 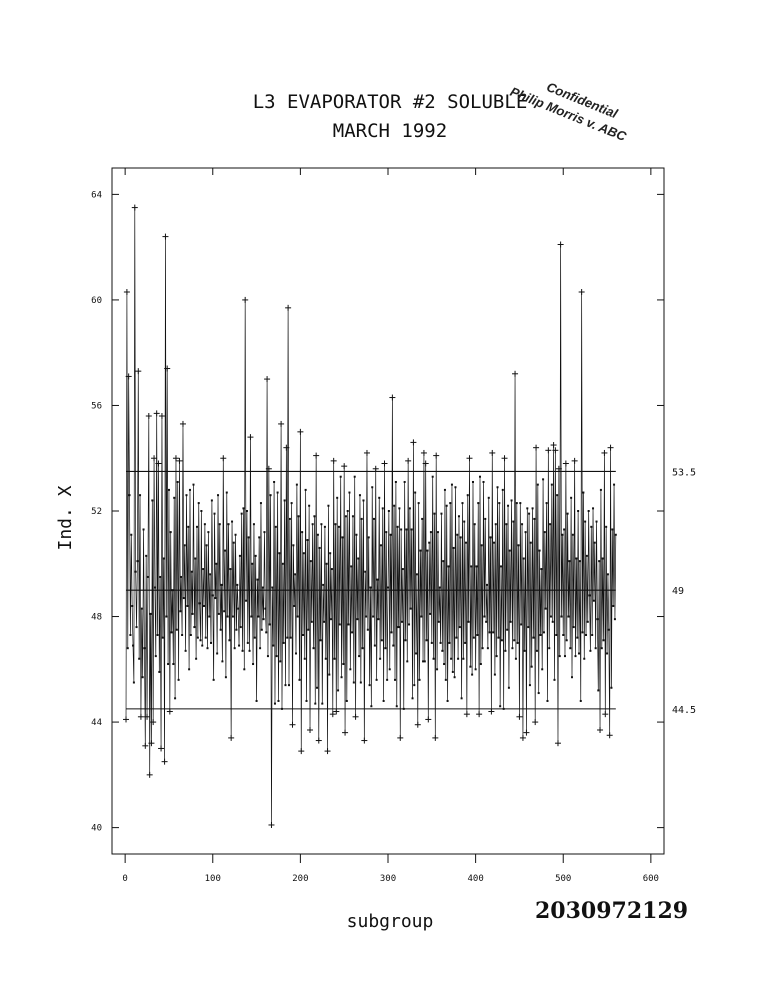 I want to click on chart-subtitle: MARCH 1992, so click(x=390, y=131).